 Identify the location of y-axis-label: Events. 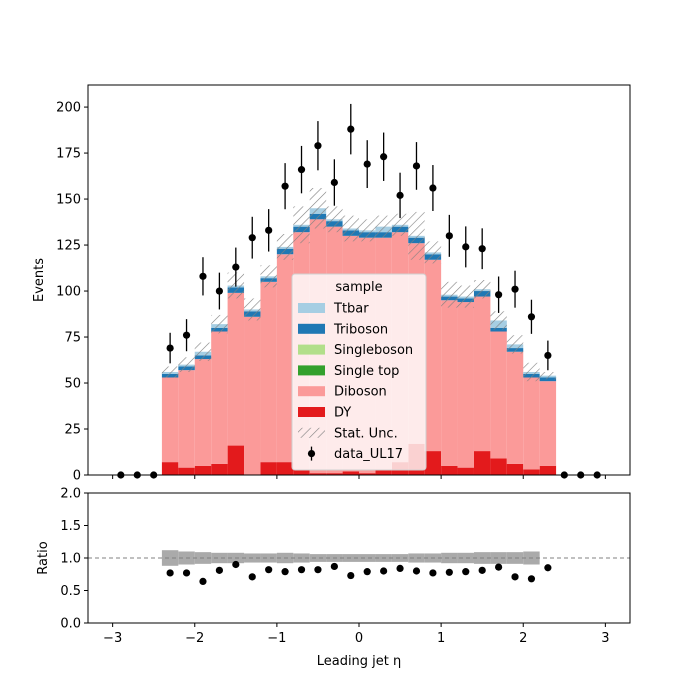
(39, 280).